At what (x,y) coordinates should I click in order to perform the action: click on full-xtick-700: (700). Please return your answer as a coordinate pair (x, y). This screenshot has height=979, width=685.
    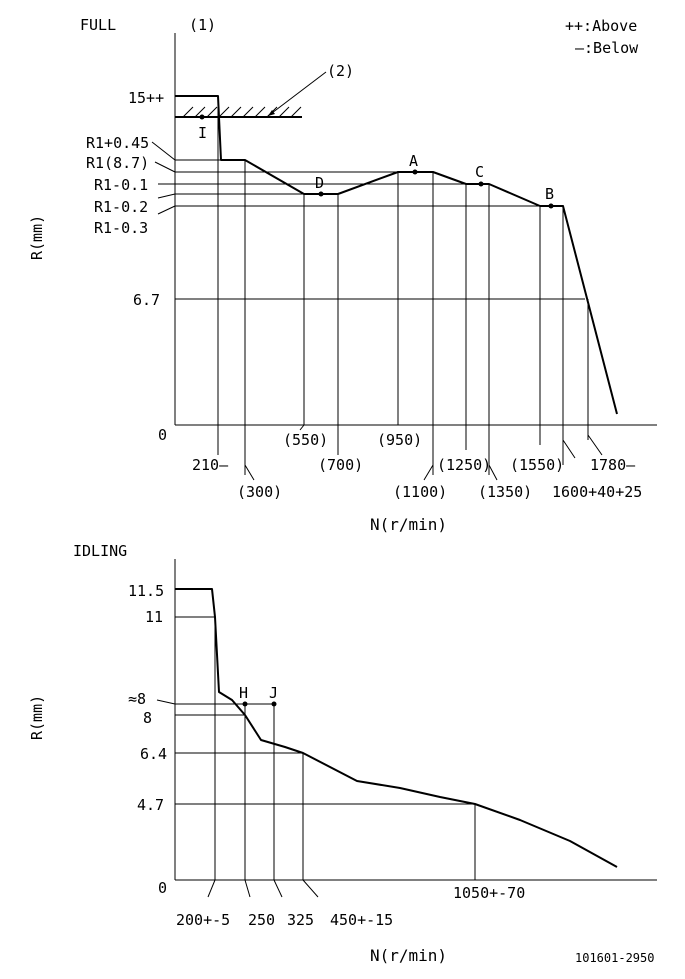
    Looking at the image, I should click on (340, 465).